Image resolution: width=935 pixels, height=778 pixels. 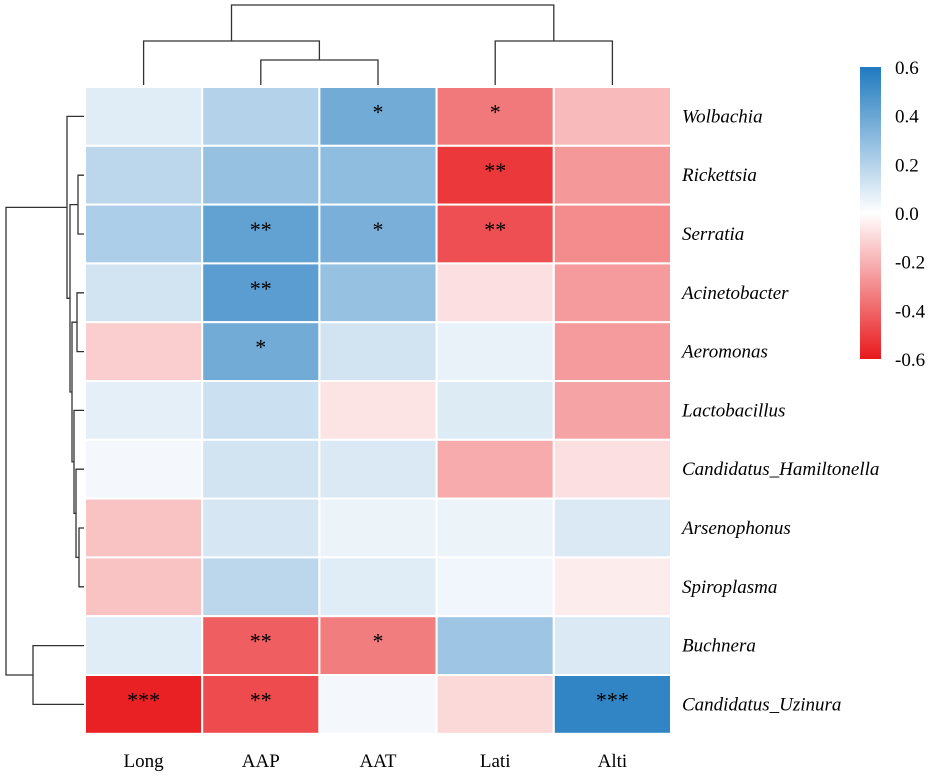 I want to click on row-label: Arsenophonus, so click(x=735, y=528).